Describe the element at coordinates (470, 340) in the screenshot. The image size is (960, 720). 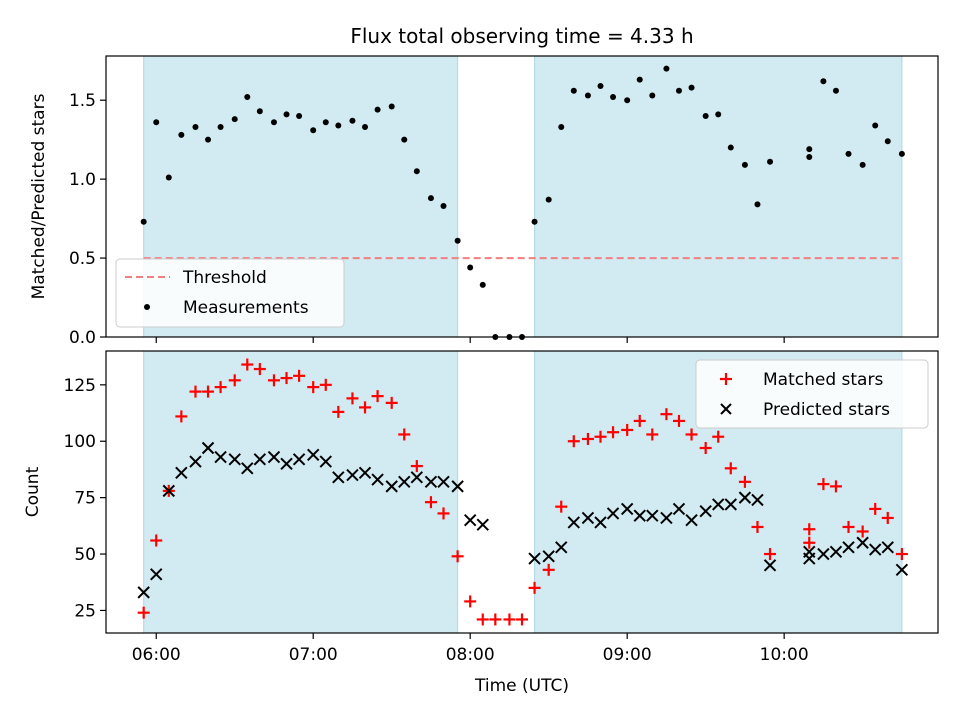
I see `top-x-axis` at that location.